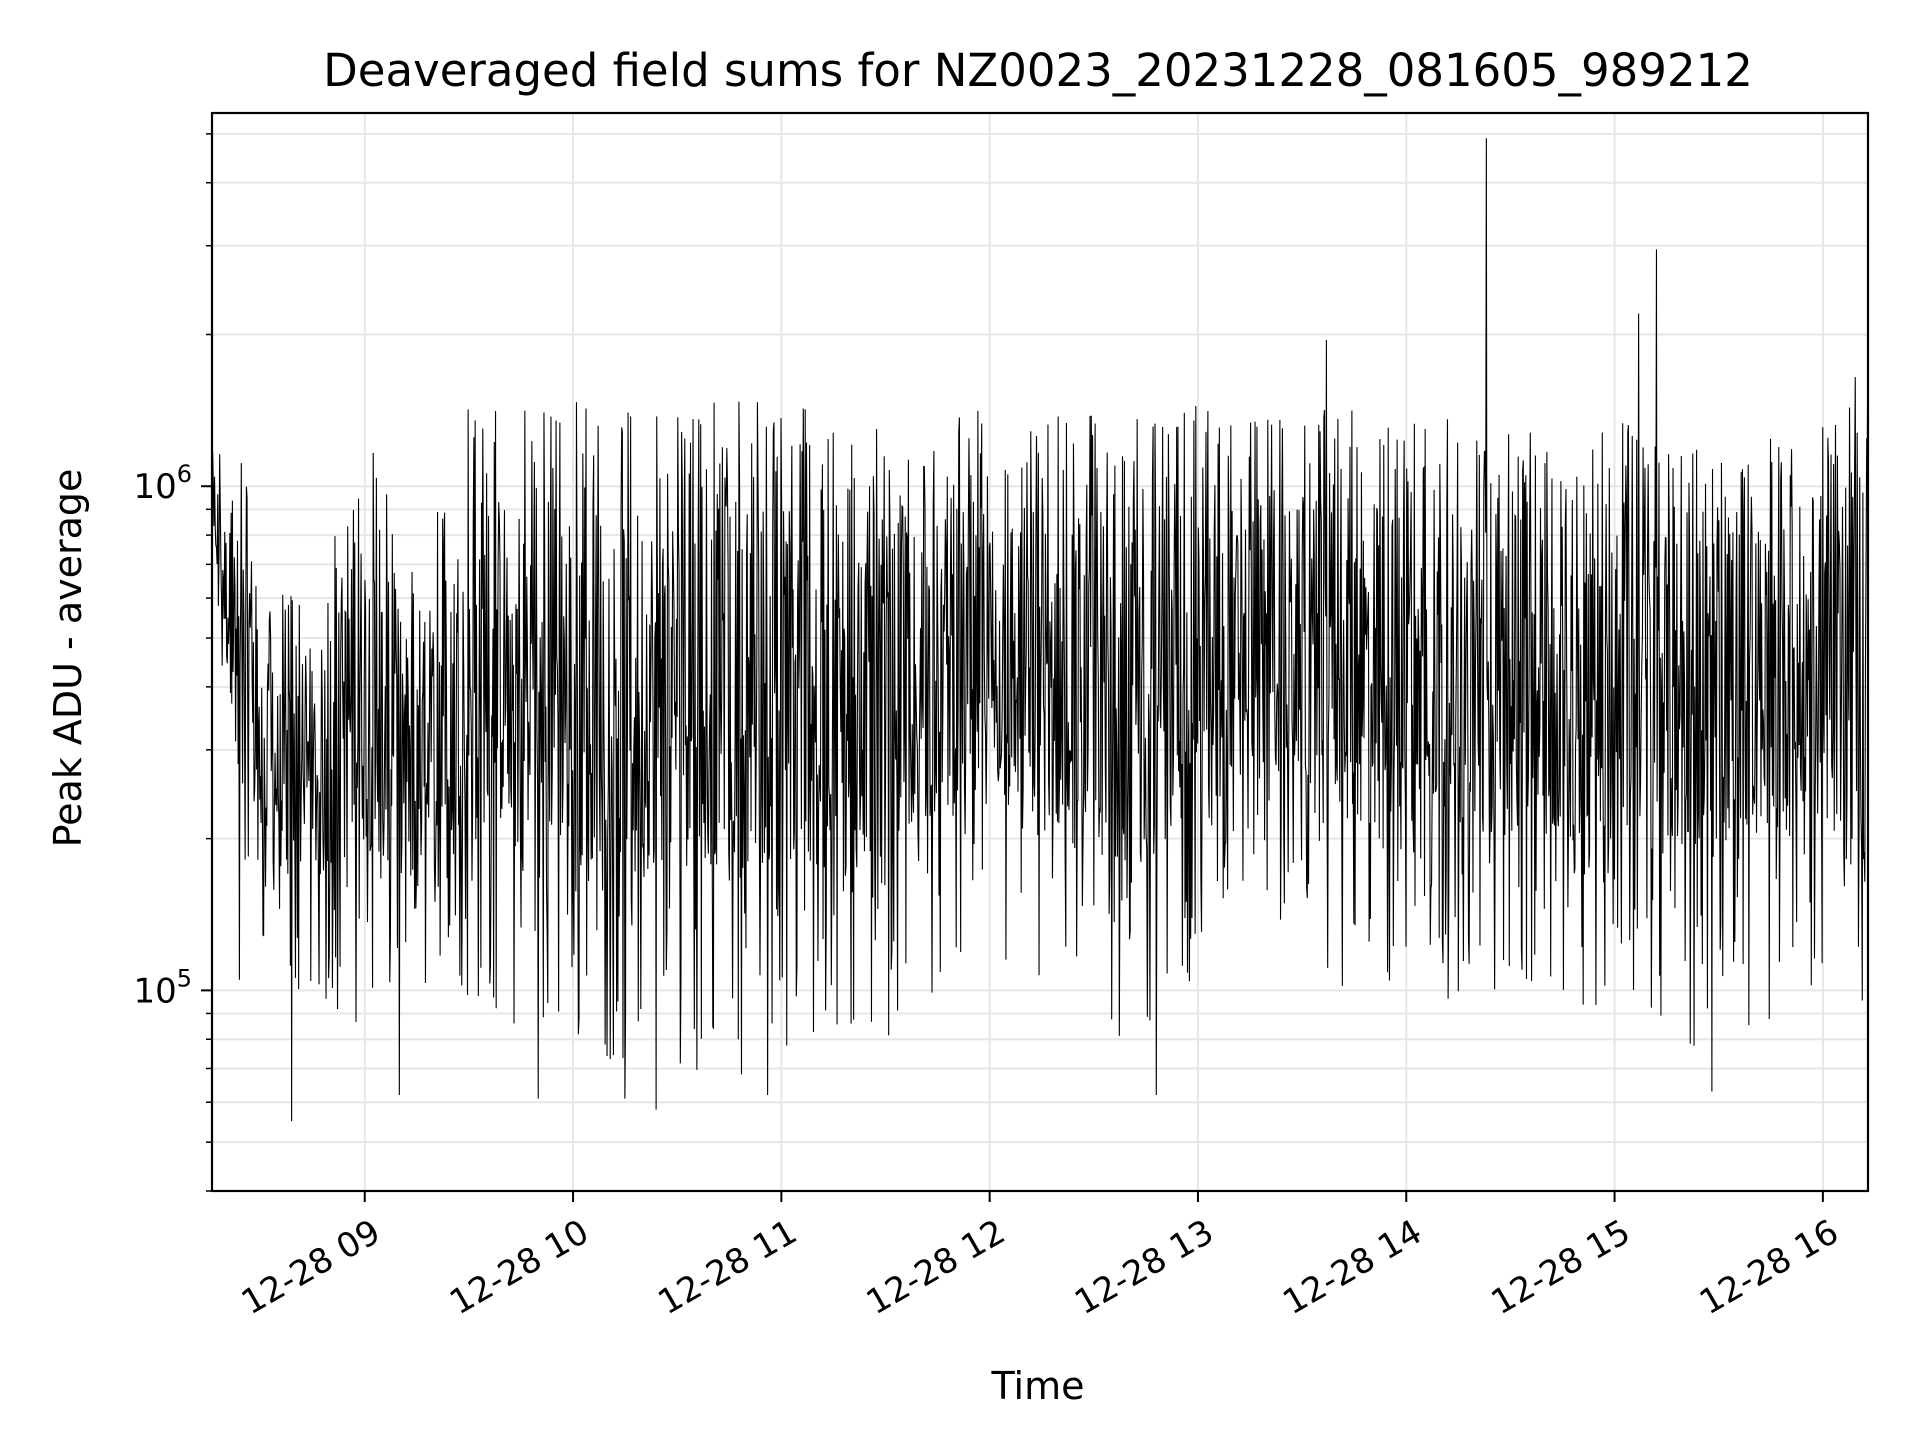 The height and width of the screenshot is (1440, 1920). What do you see at coordinates (162, 483) in the screenshot?
I see `y-tick-label: 10⁶` at bounding box center [162, 483].